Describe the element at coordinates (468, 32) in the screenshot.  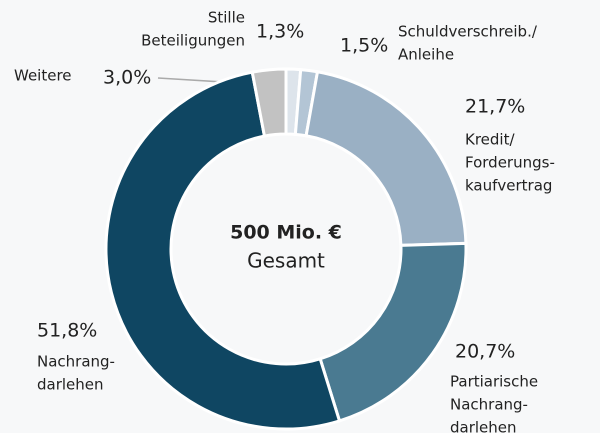
I see `category-label: Schuldverschreib./` at that location.